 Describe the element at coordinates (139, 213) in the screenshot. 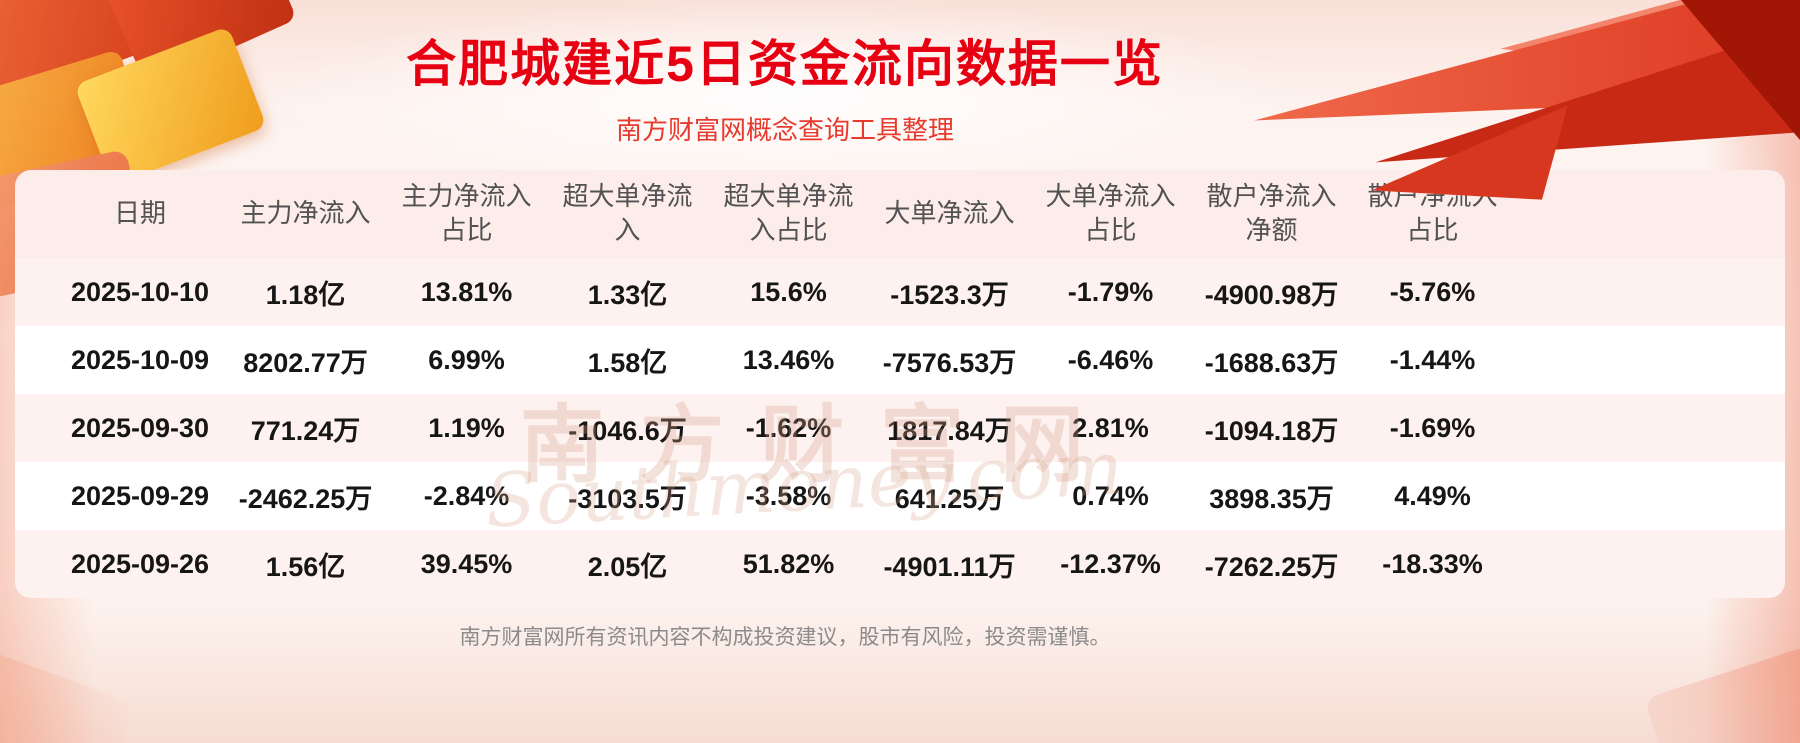

I see `column-header: 日期` at that location.